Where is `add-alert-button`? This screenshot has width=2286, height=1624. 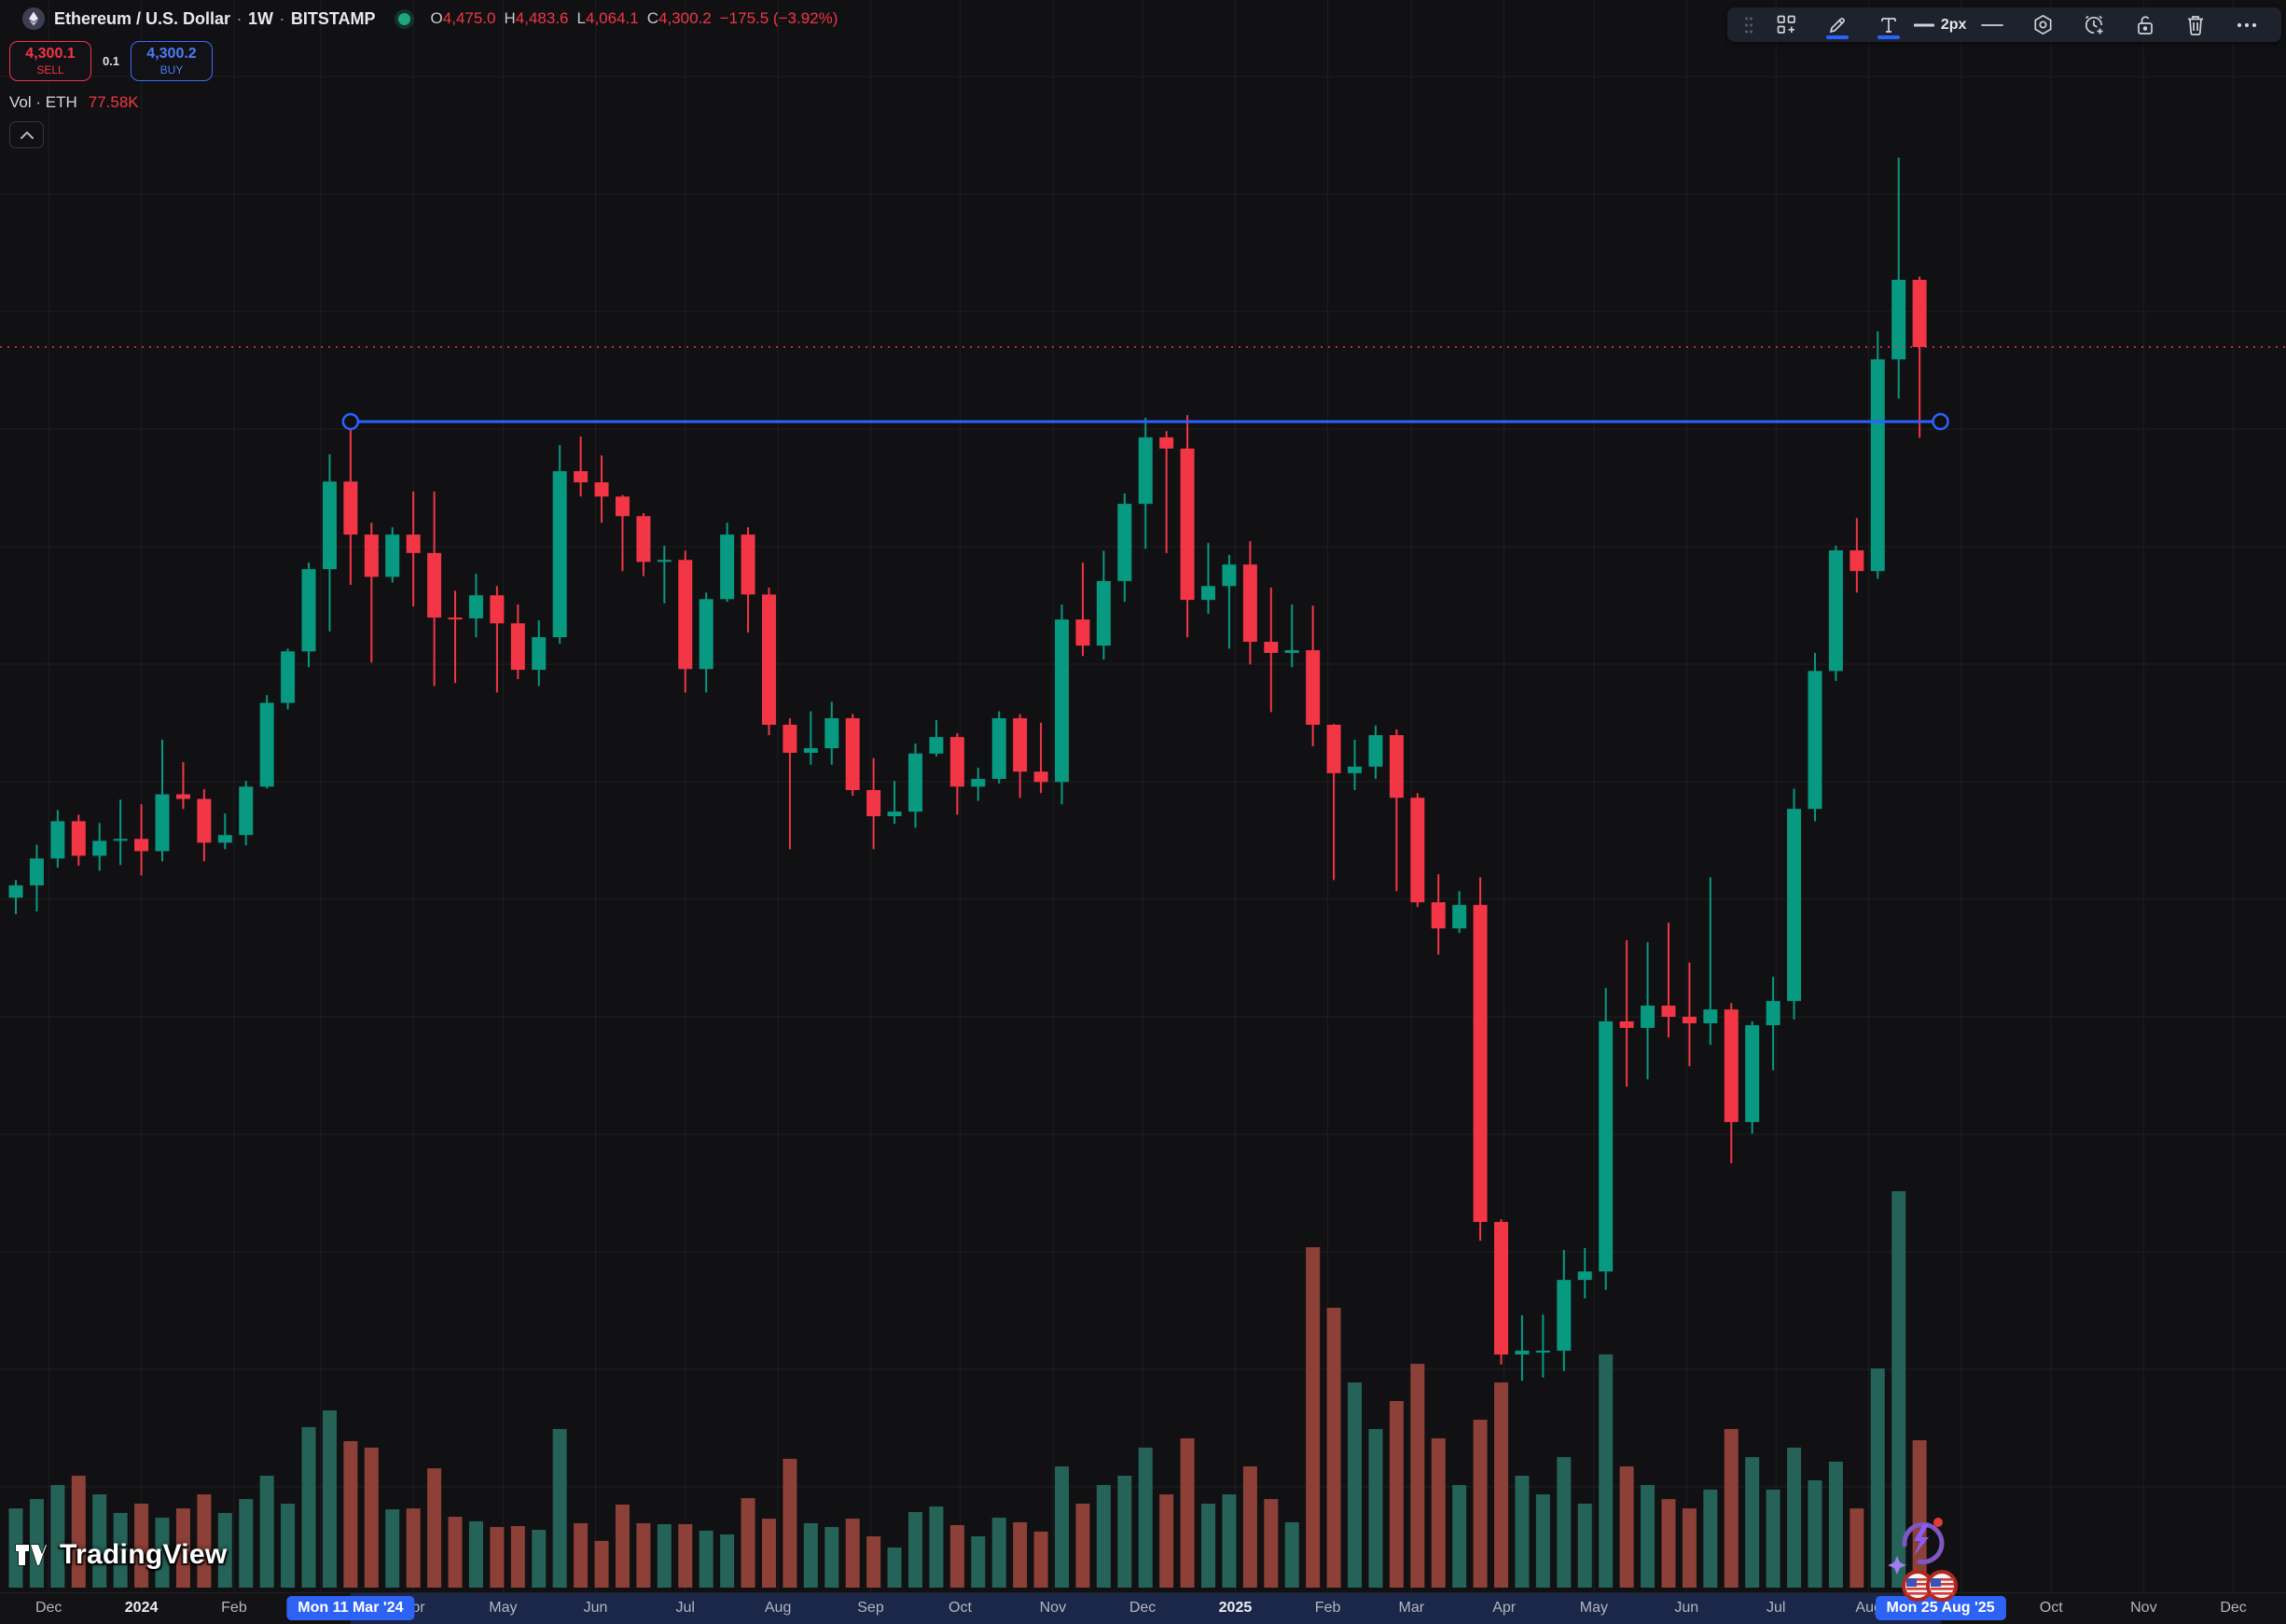 add-alert-button is located at coordinates (2094, 24).